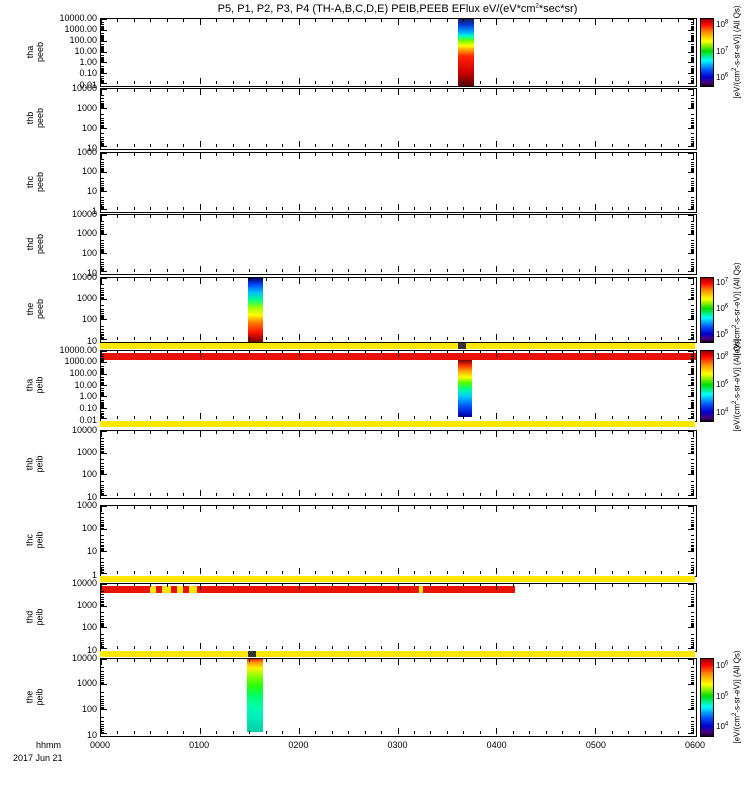 Image resolution: width=750 pixels, height=800 pixels. I want to click on panel-frame-thc-peeb, so click(398, 182).